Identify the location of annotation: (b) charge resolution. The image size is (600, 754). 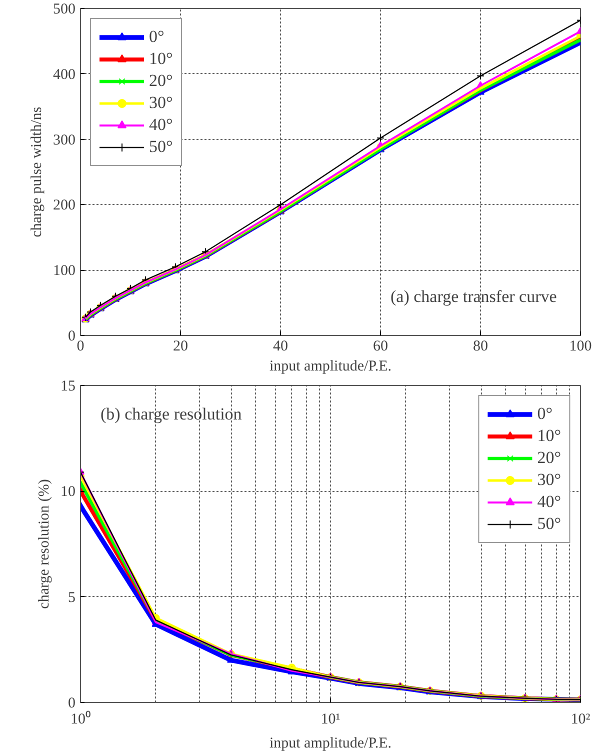
(171, 414).